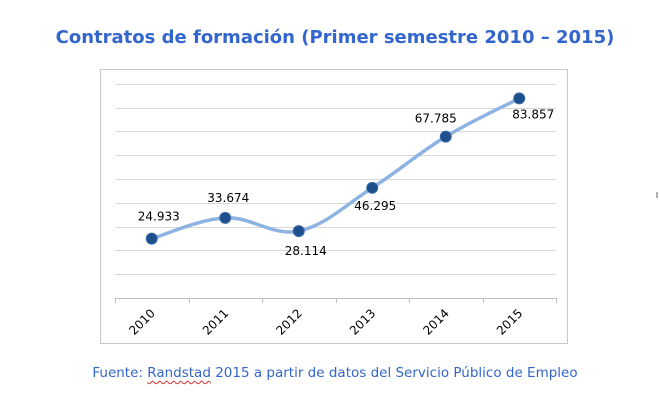 The height and width of the screenshot is (402, 660). Describe the element at coordinates (362, 321) in the screenshot. I see `x-tick-label: 2013` at that location.